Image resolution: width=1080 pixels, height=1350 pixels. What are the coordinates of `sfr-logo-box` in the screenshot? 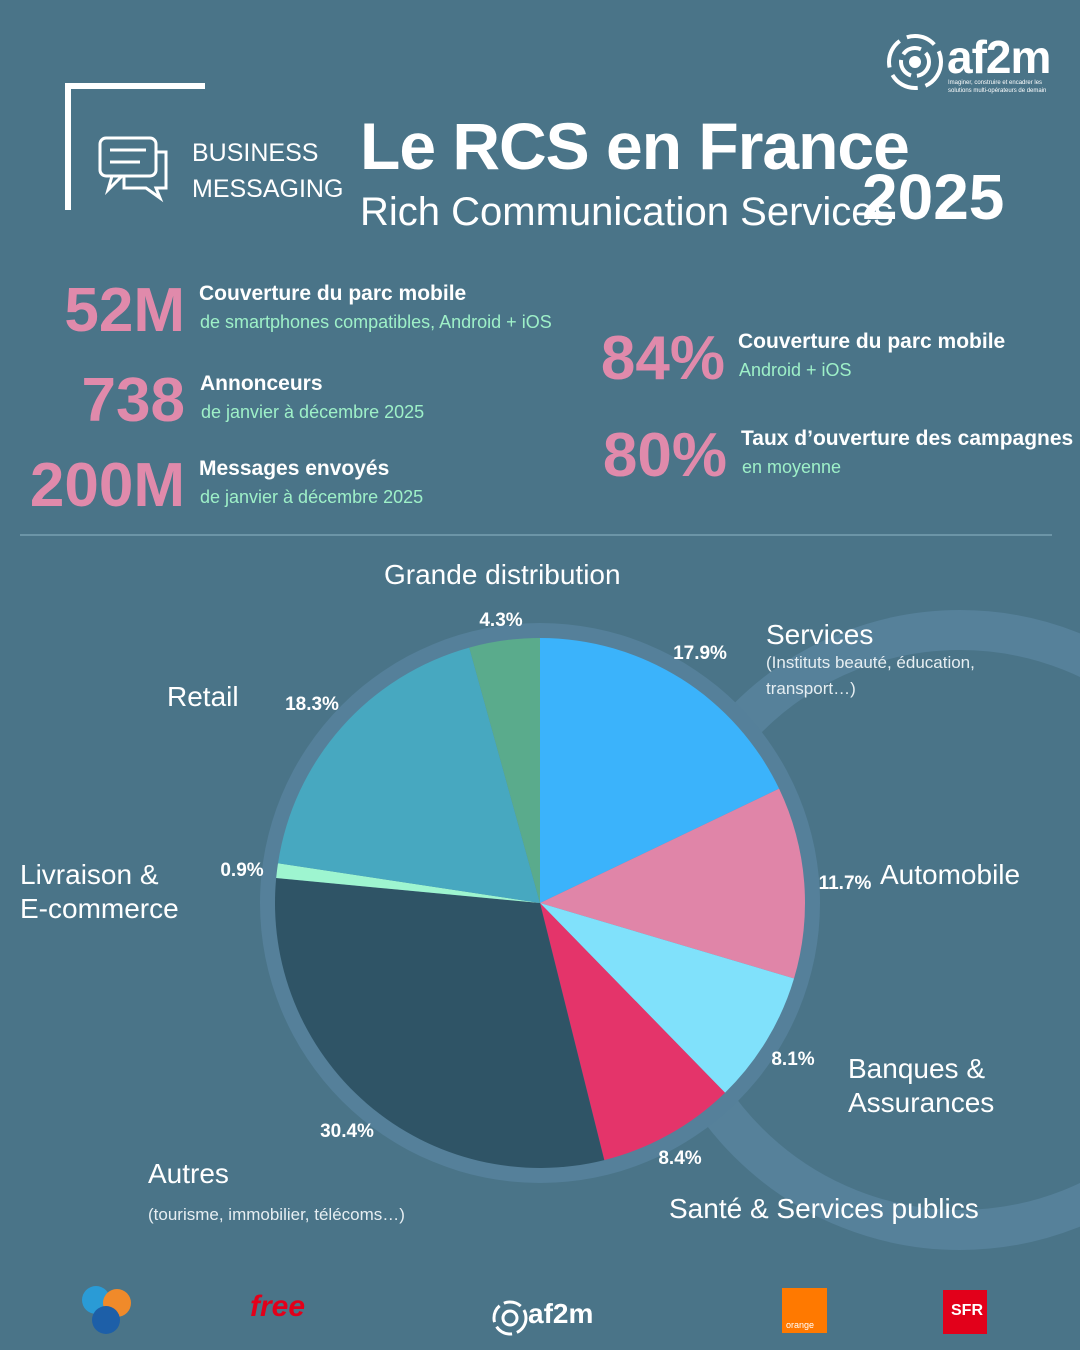 It's located at (965, 1312).